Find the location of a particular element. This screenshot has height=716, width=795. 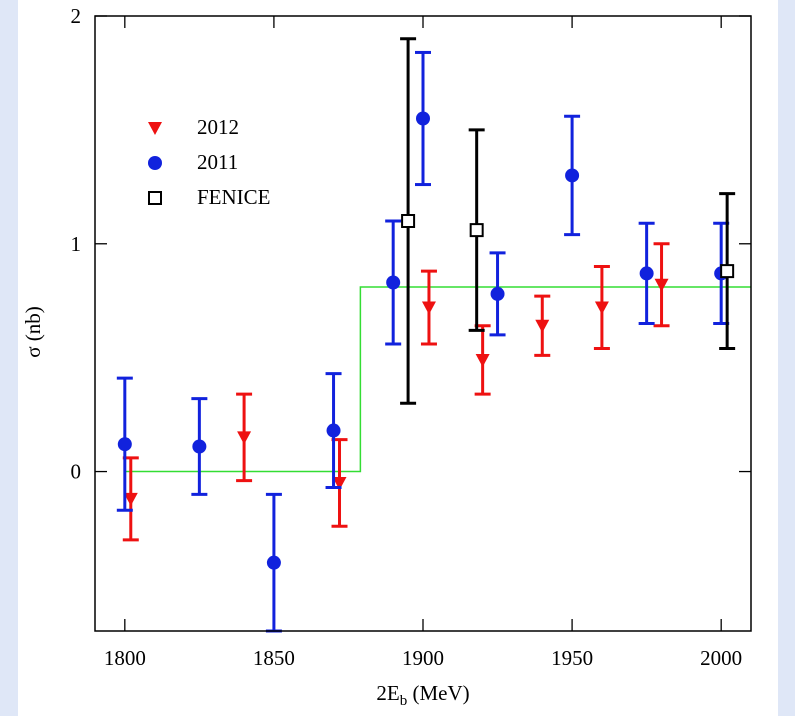

legend-label: FENICE is located at coordinates (234, 197).